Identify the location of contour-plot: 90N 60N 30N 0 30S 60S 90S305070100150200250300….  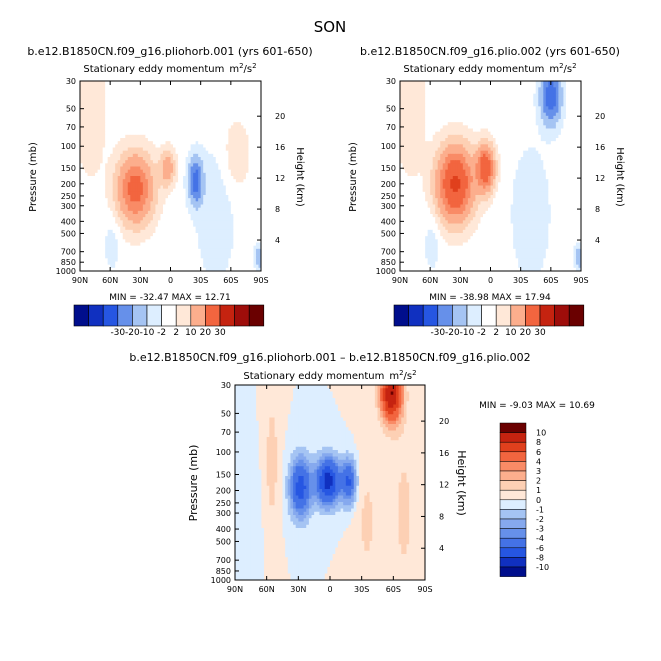
(171, 181).